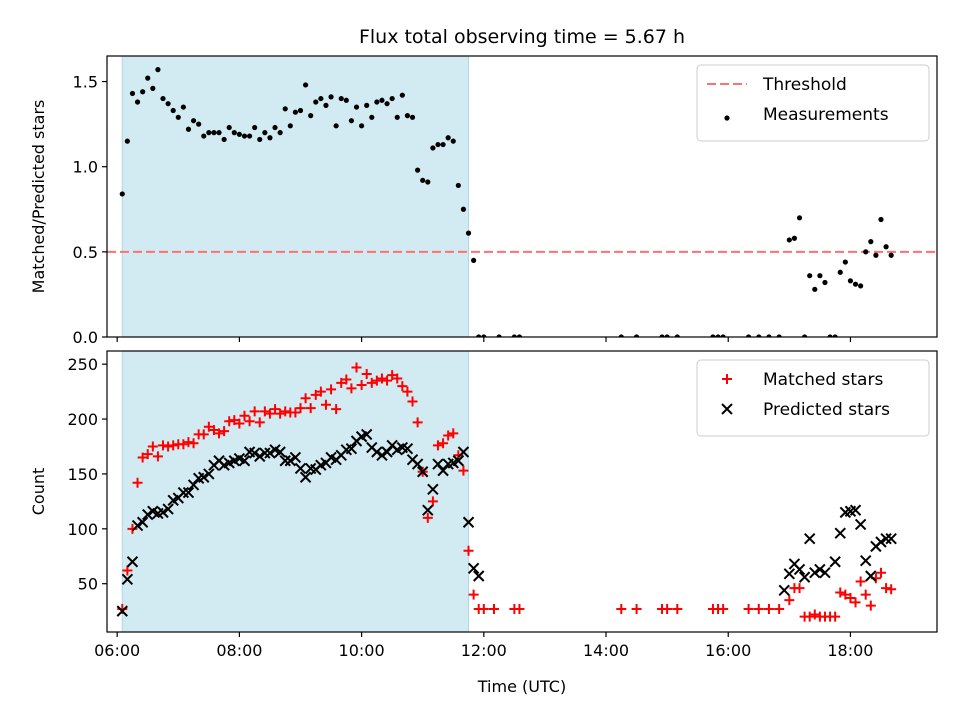 The height and width of the screenshot is (720, 960). What do you see at coordinates (85, 337) in the screenshot?
I see `y-tick-label: 0.0` at bounding box center [85, 337].